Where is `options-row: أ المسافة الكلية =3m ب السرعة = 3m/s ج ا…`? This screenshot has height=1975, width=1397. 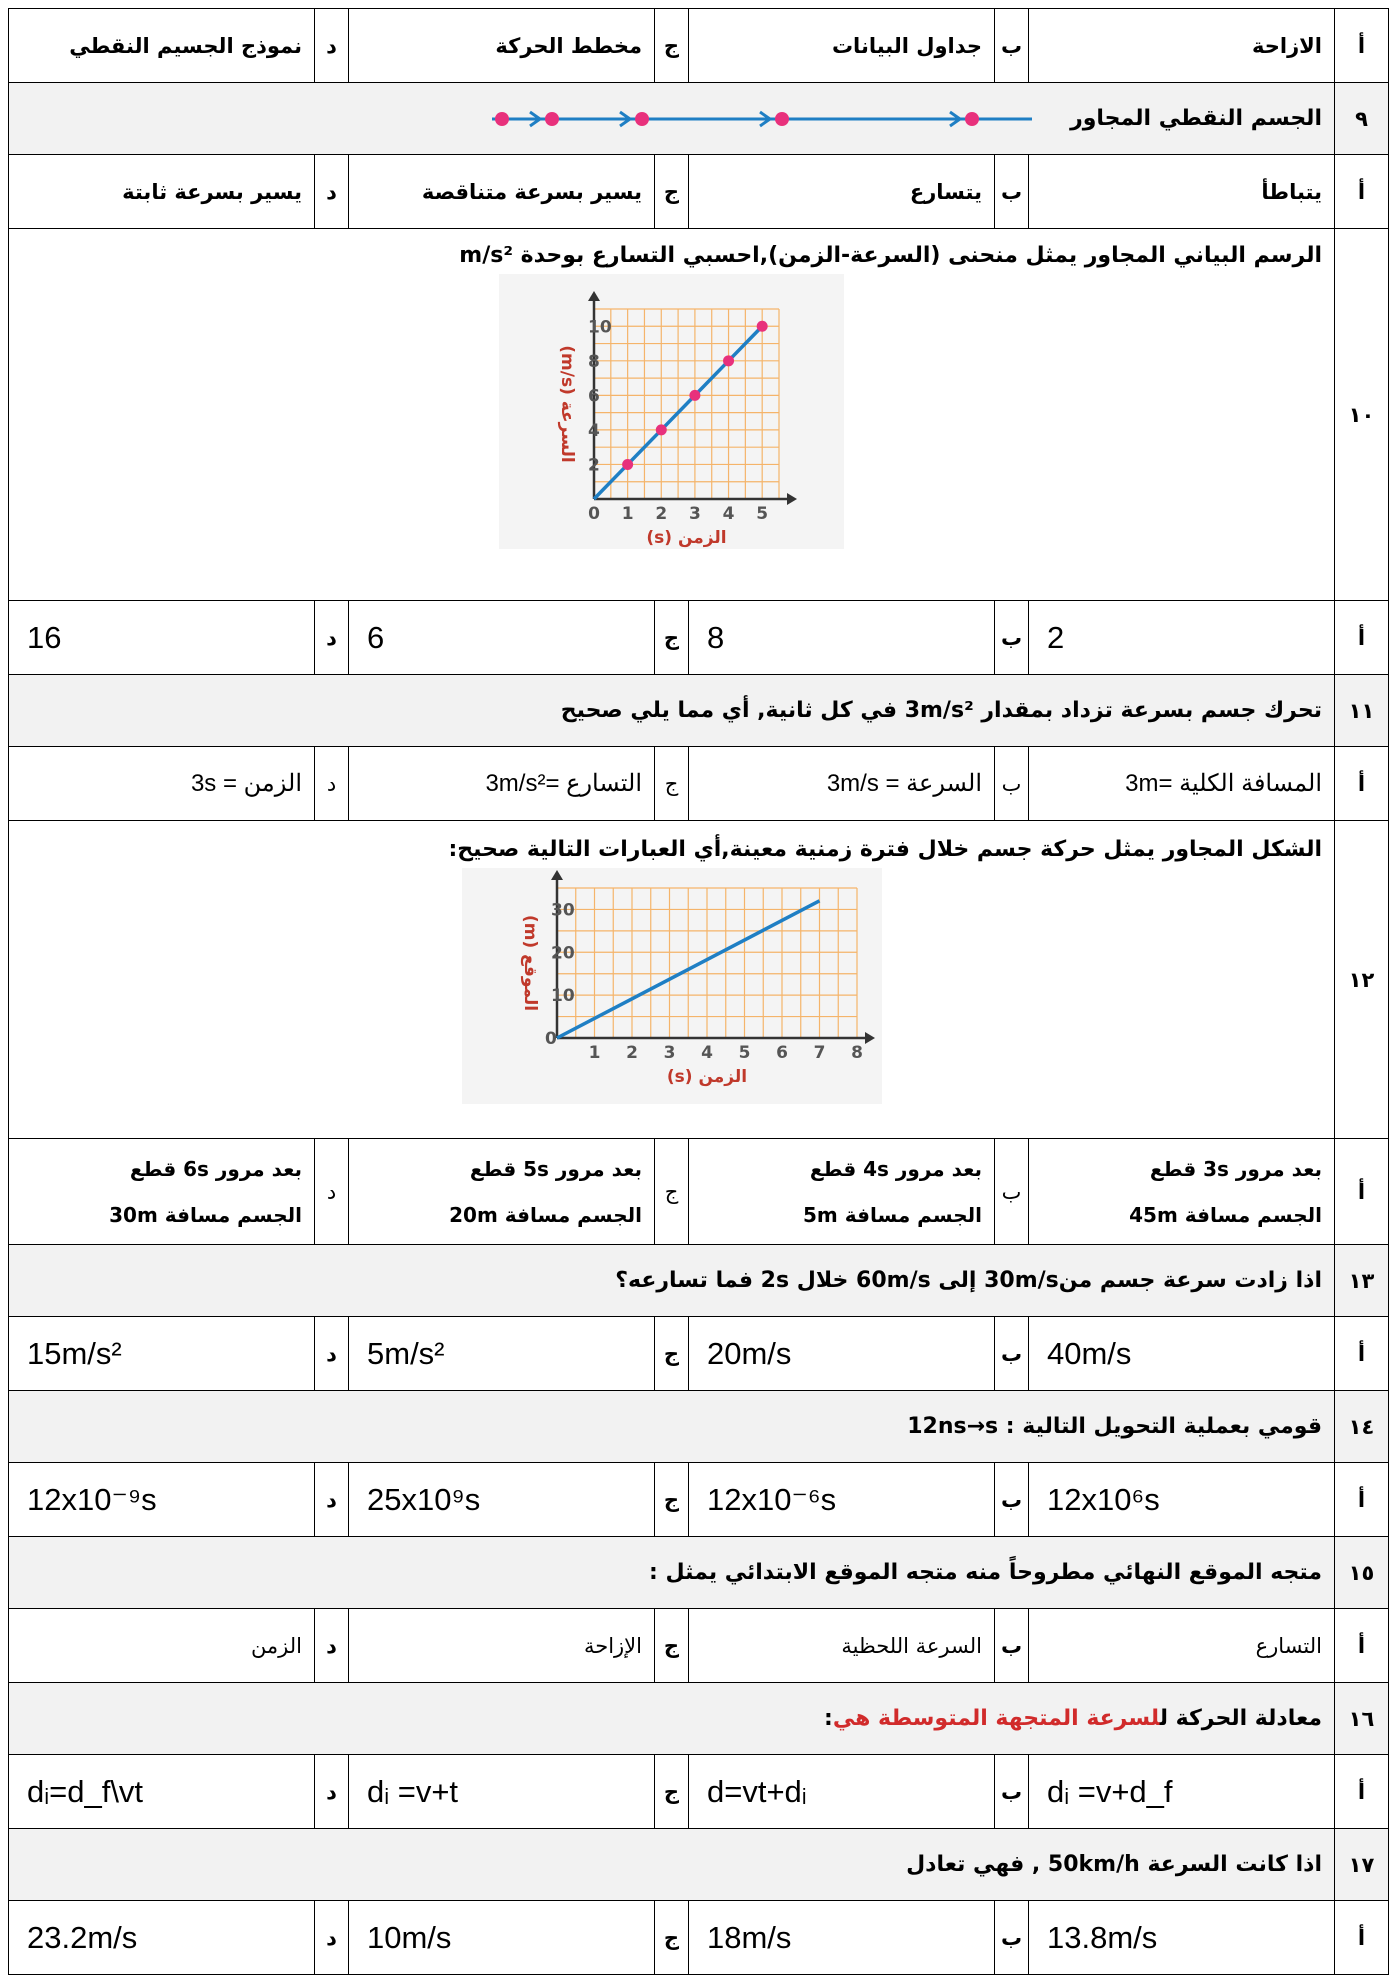 options-row: أ المسافة الكلية =3m ب السرعة = 3m/s ج ا… is located at coordinates (698, 783).